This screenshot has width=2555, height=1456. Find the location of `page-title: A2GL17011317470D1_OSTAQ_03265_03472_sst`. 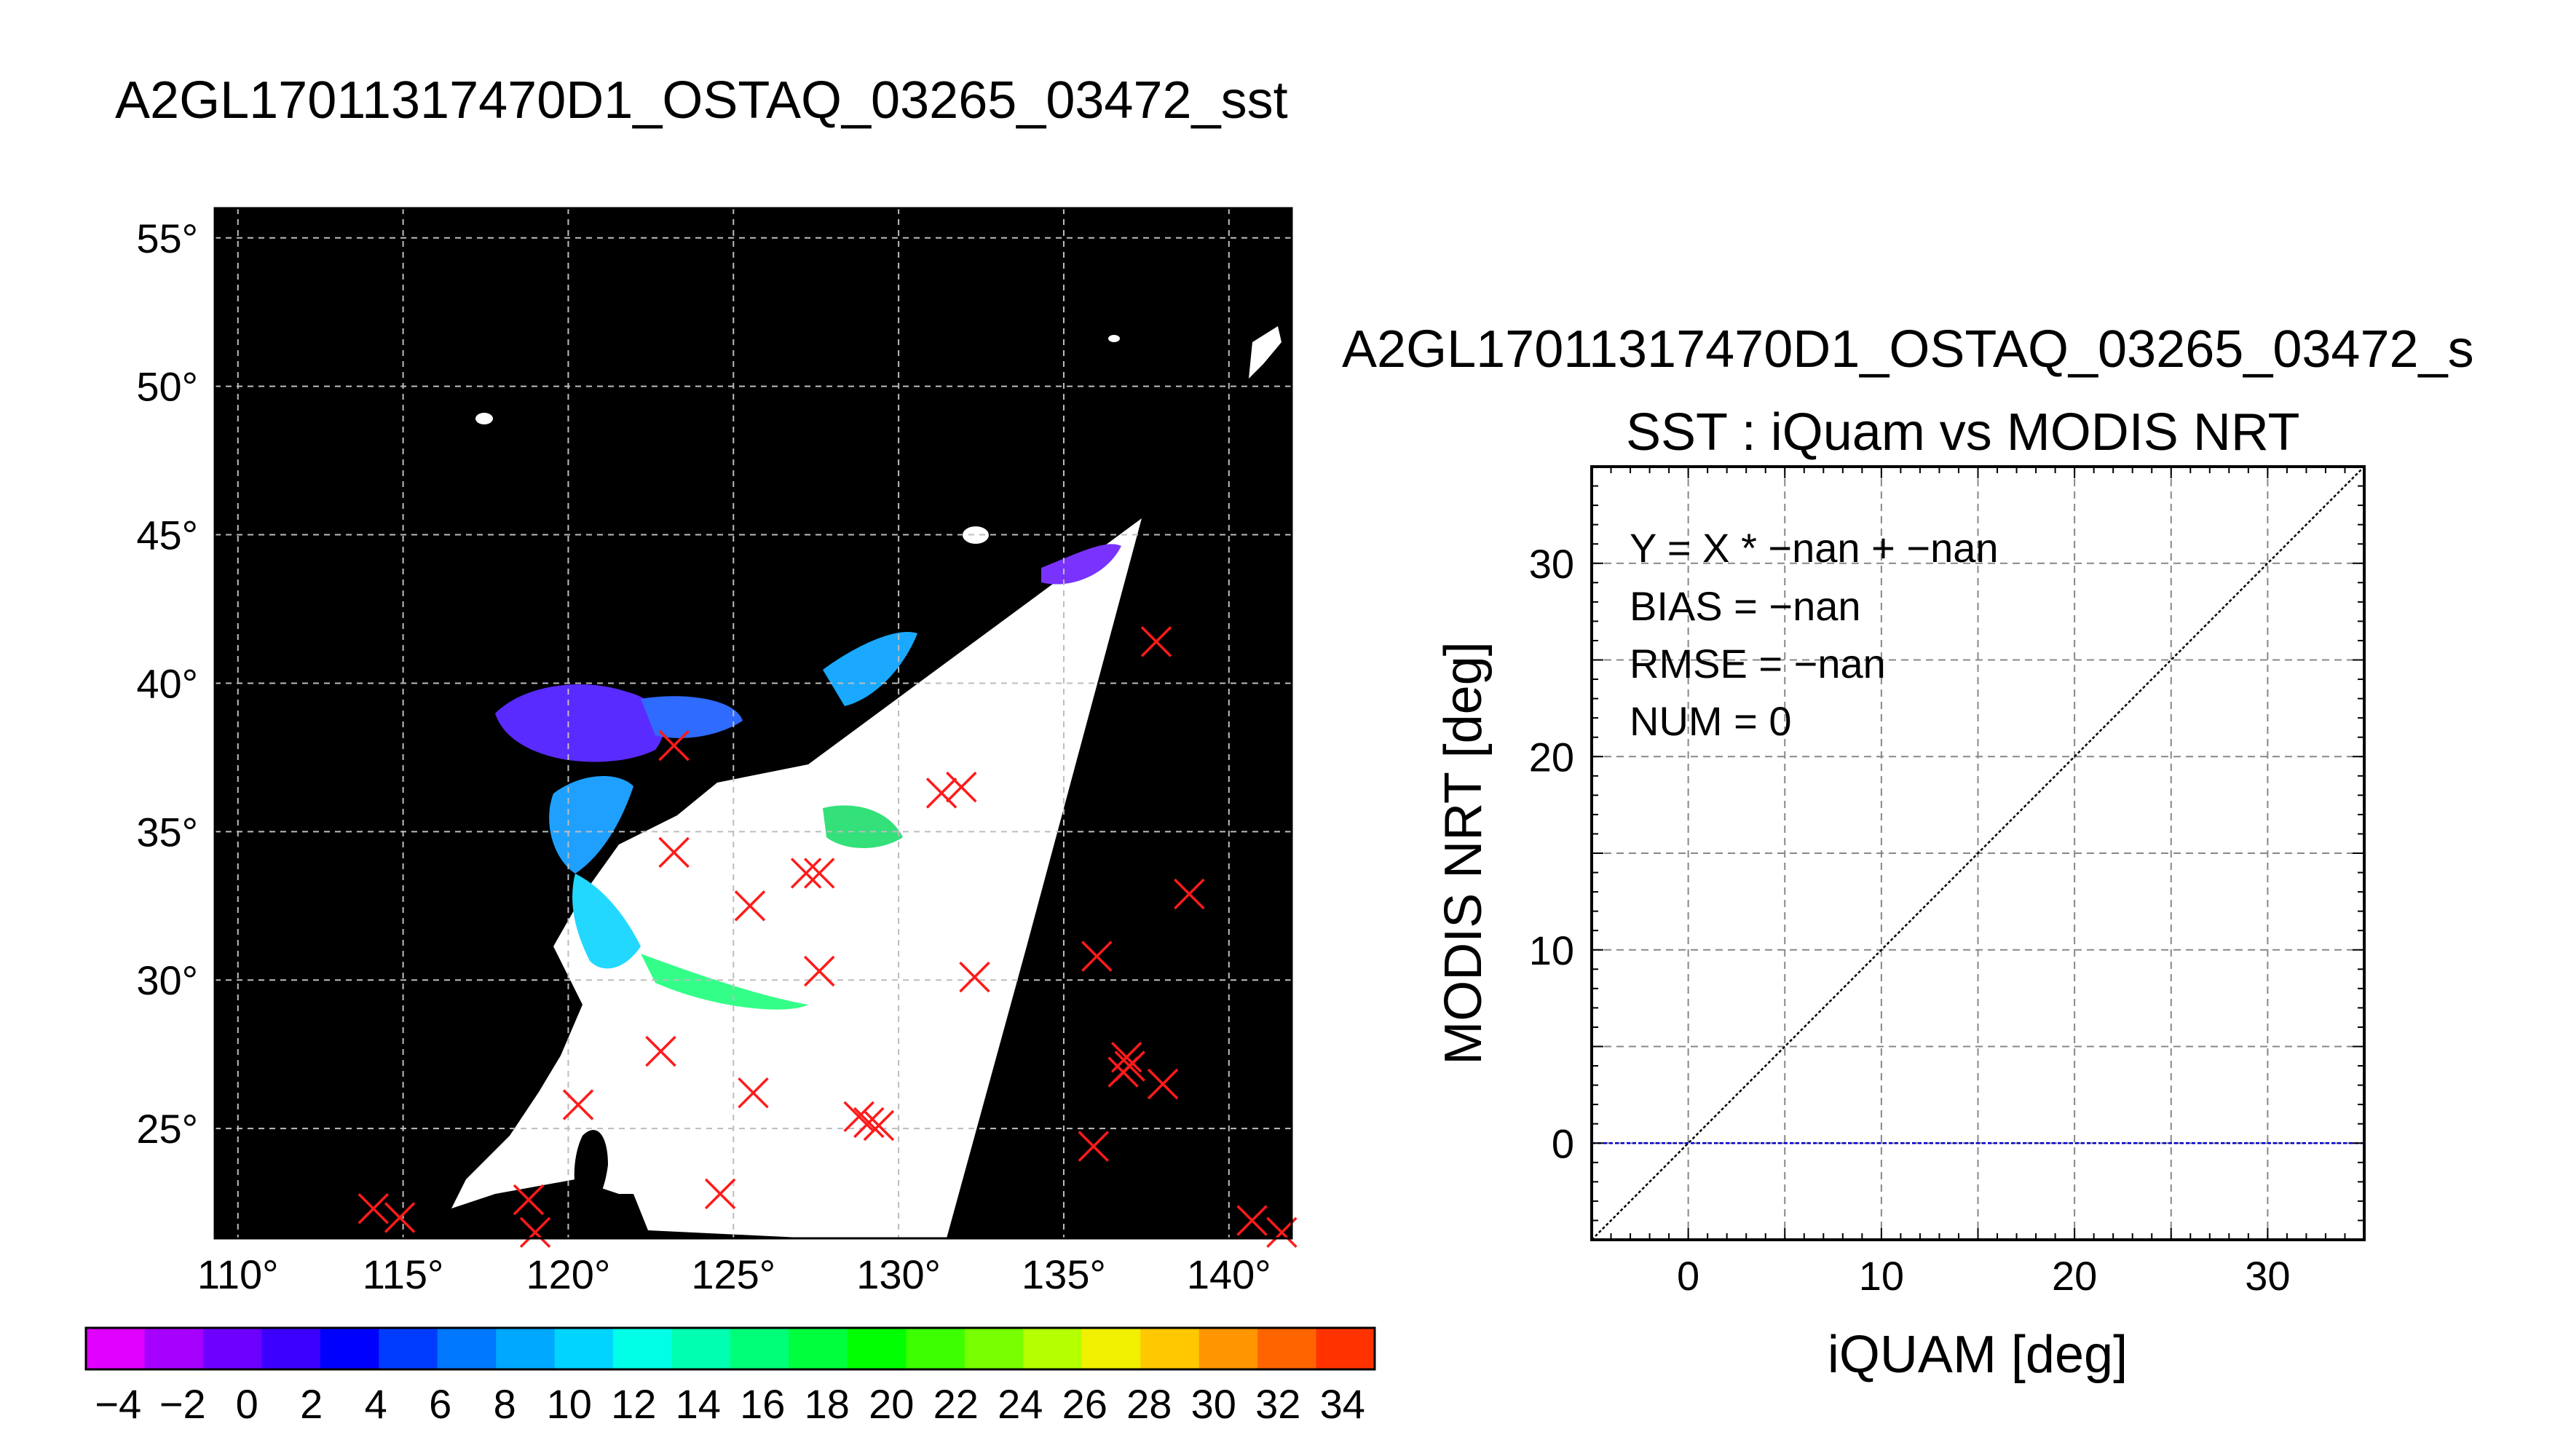

page-title: A2GL17011317470D1_OSTAQ_03265_03472_sst is located at coordinates (701, 100).